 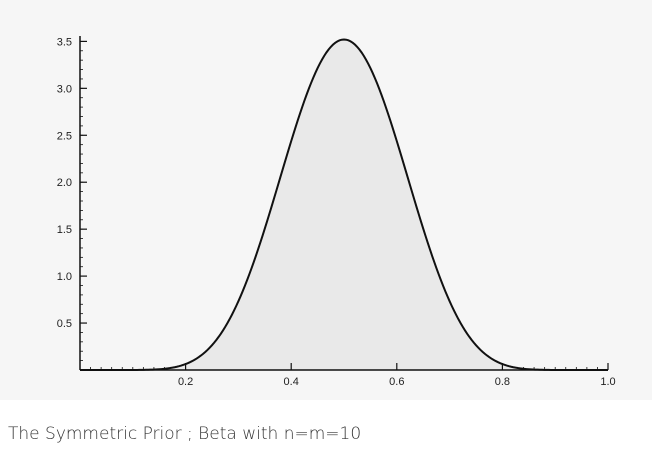 I want to click on x-tick-label: 1.0, so click(x=607, y=382).